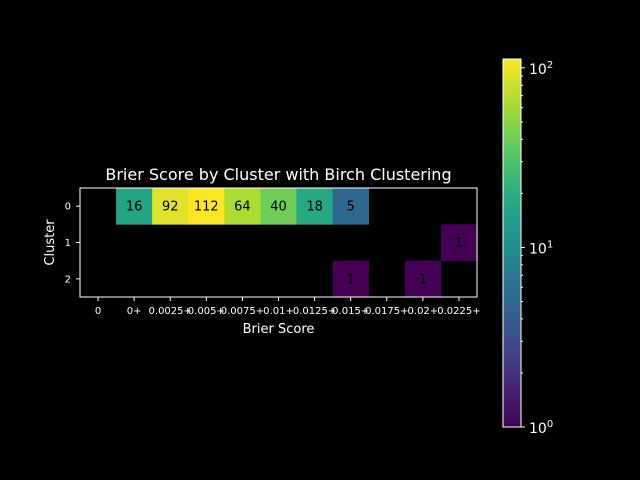  What do you see at coordinates (386, 311) in the screenshot?
I see `x-tick-label: 0.0175+` at bounding box center [386, 311].